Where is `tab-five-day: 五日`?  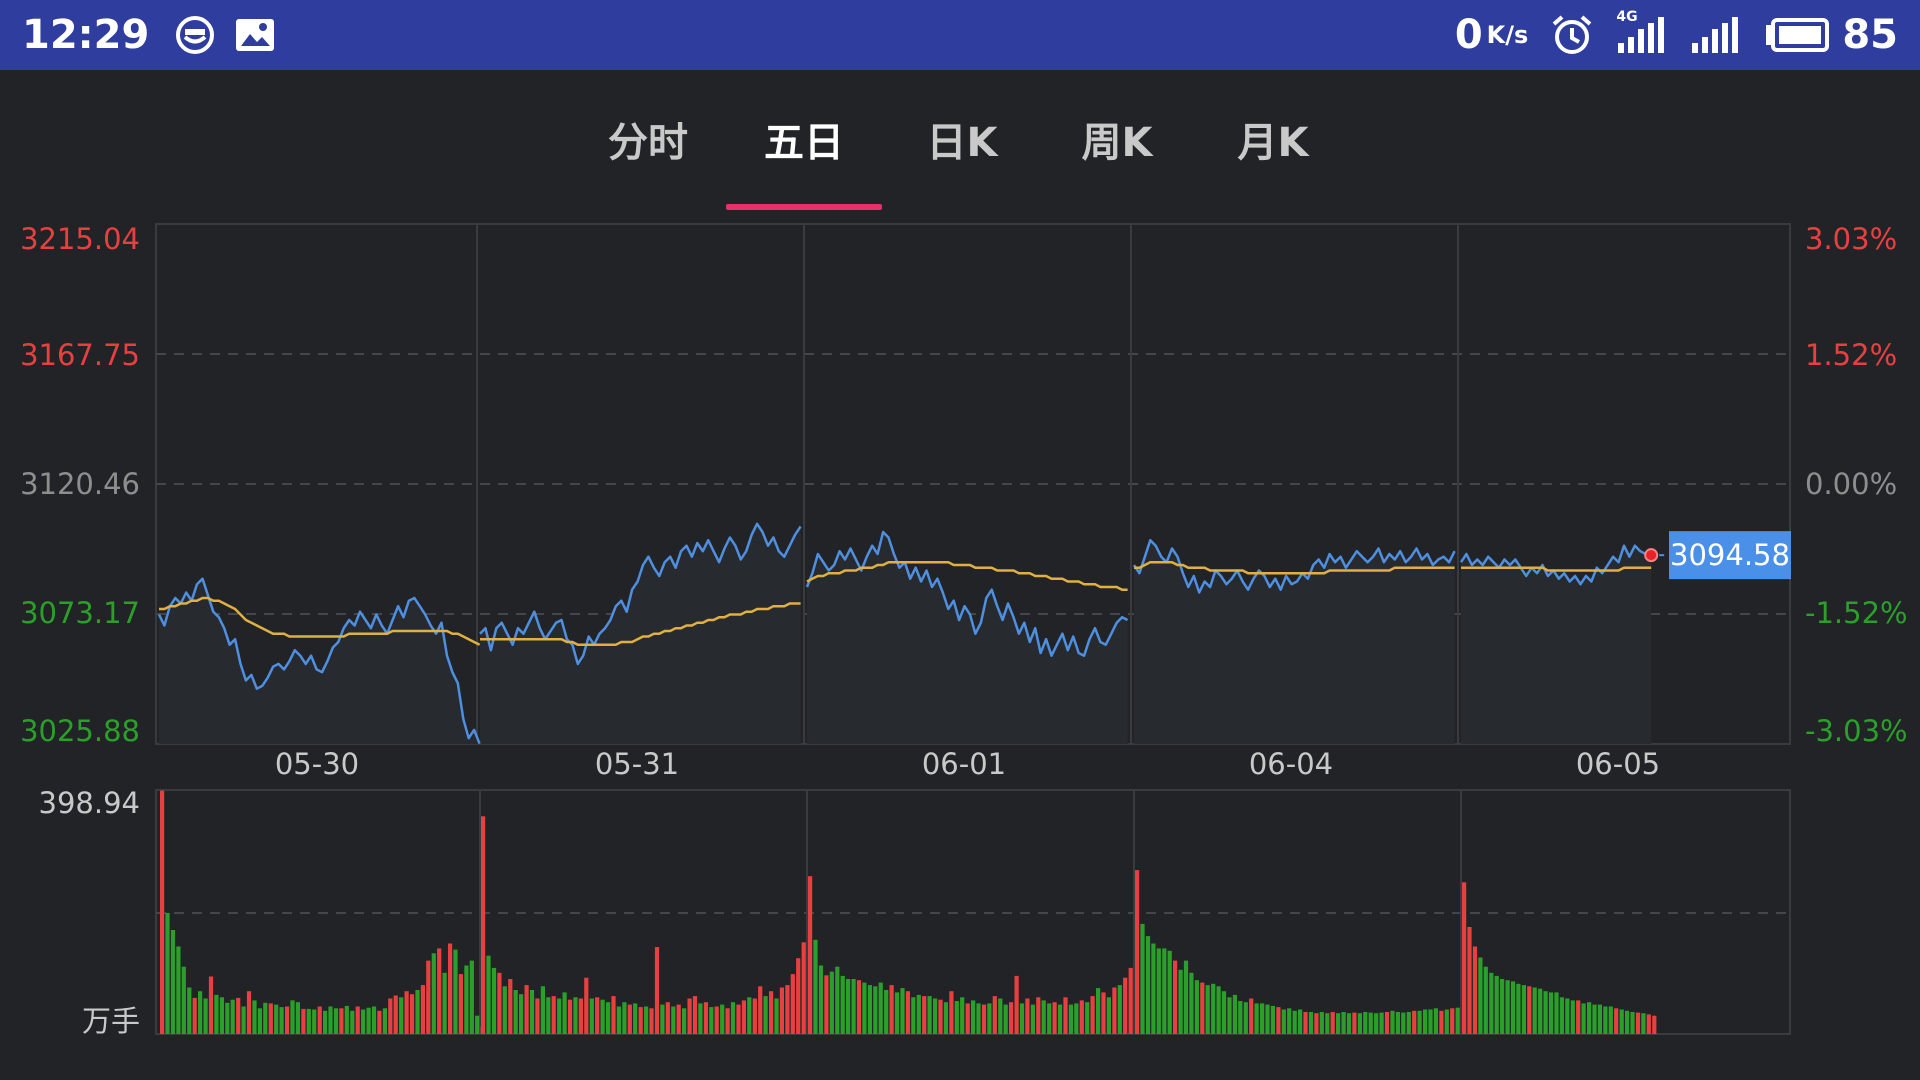 tab-five-day: 五日 is located at coordinates (804, 143).